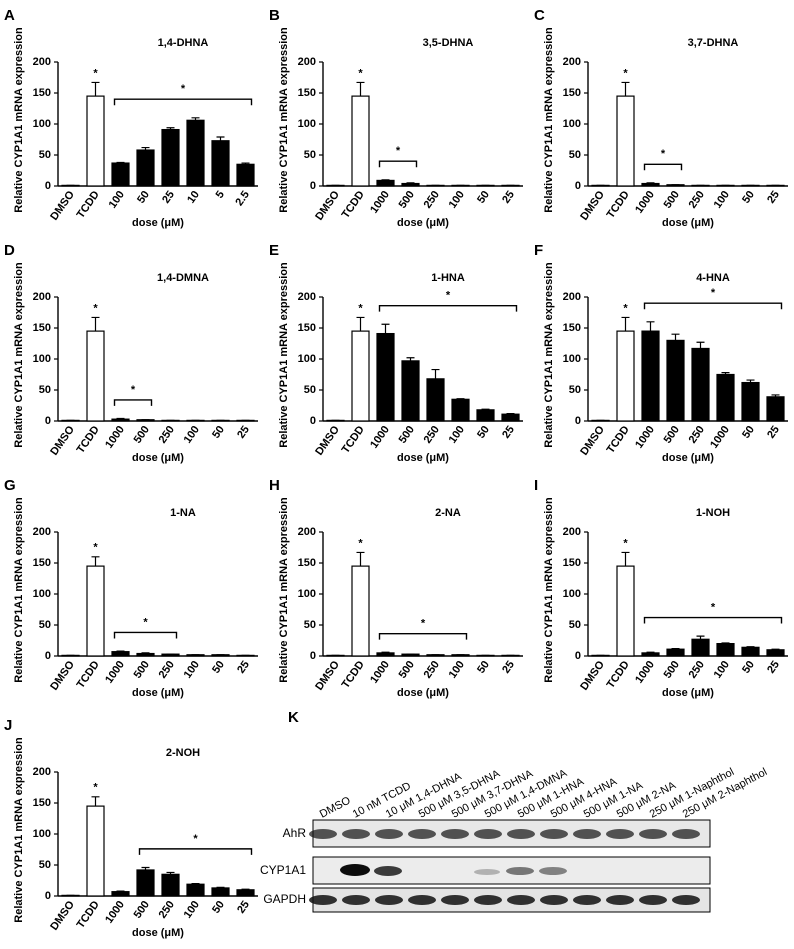 This screenshot has height=949, width=794. Describe the element at coordinates (448, 278) in the screenshot. I see `chart-title: 1-HNA` at that location.